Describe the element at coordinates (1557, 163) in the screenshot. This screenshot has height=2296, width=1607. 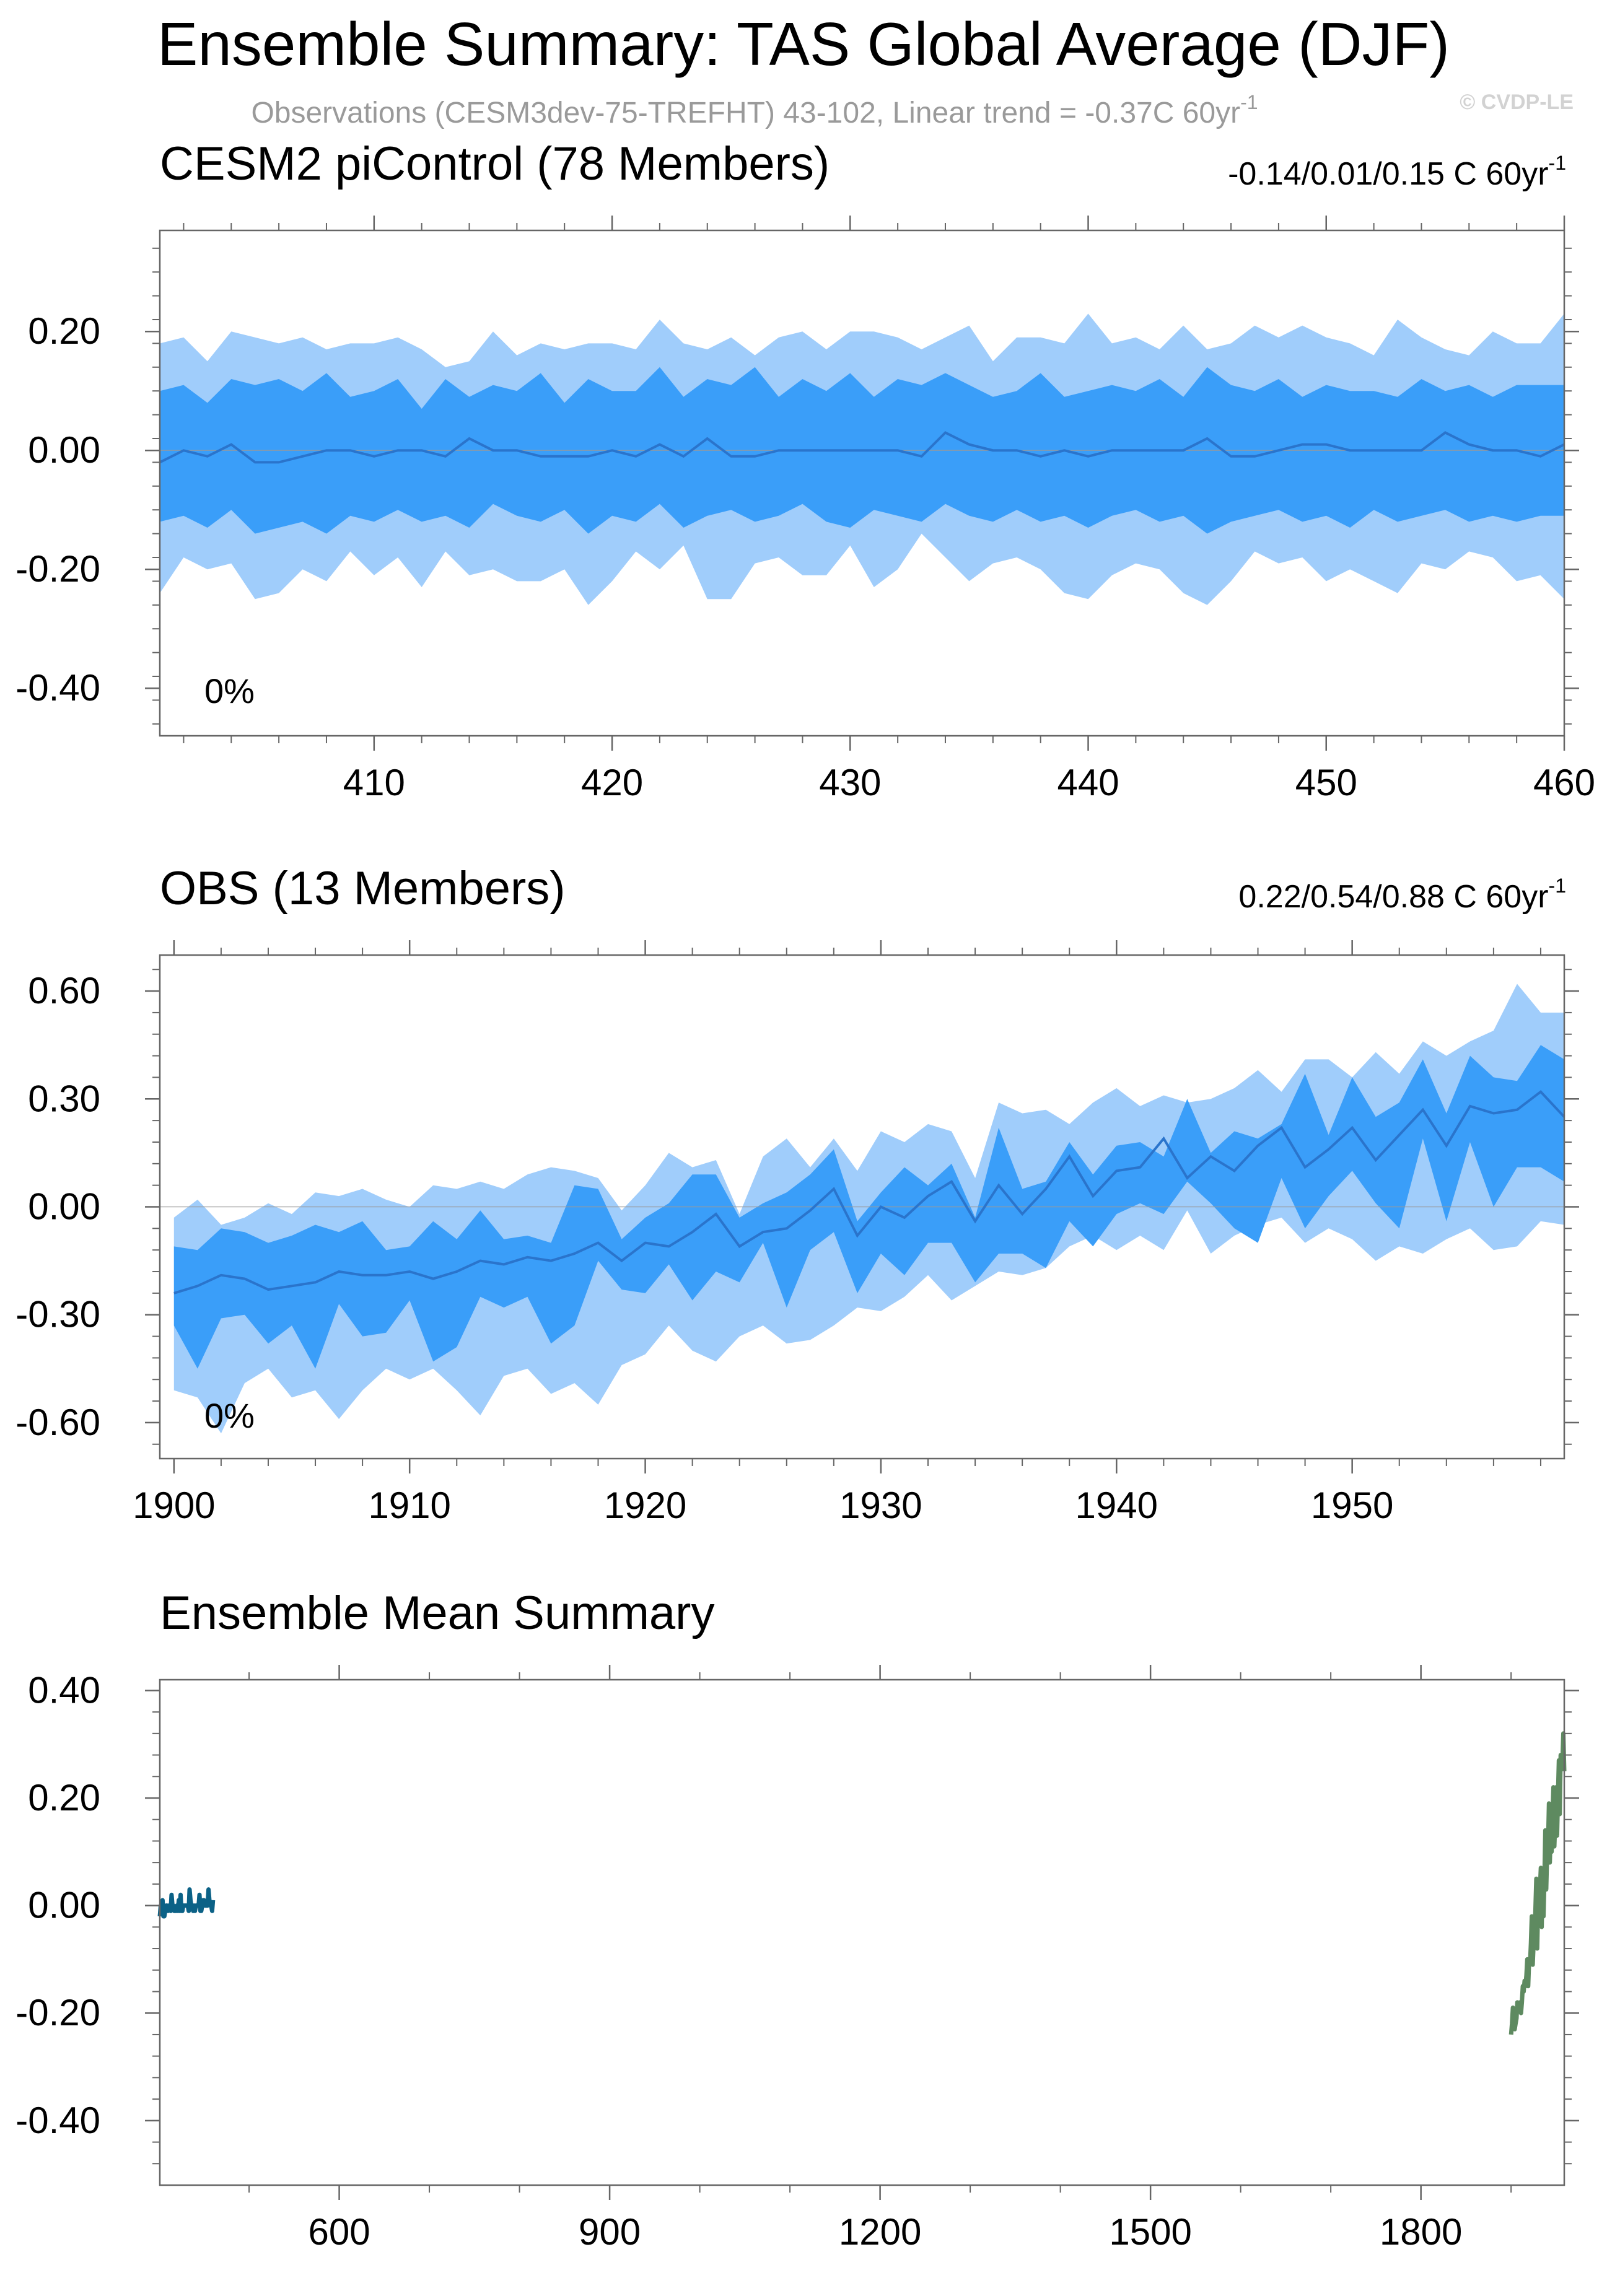
I see `picontrol-trend-sup: -1` at that location.